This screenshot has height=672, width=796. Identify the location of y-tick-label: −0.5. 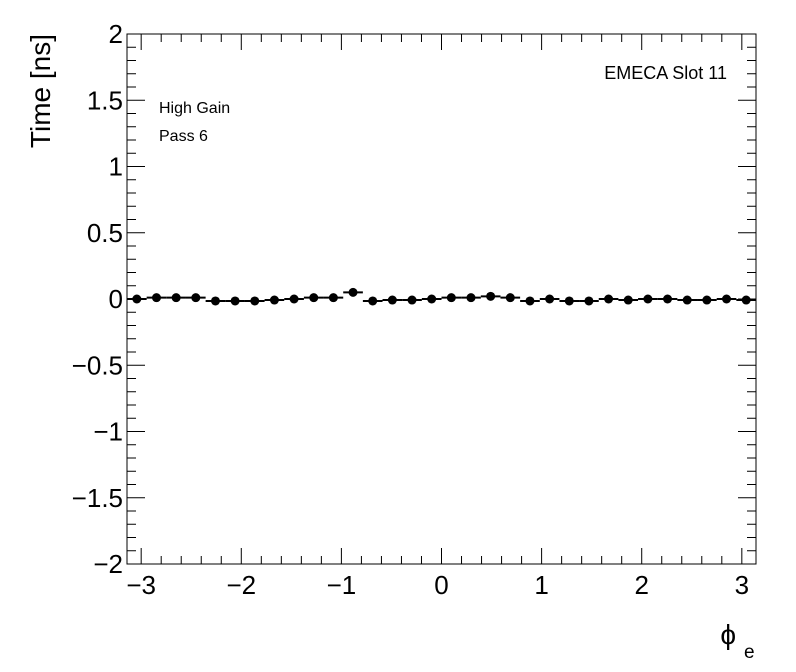
(97, 365).